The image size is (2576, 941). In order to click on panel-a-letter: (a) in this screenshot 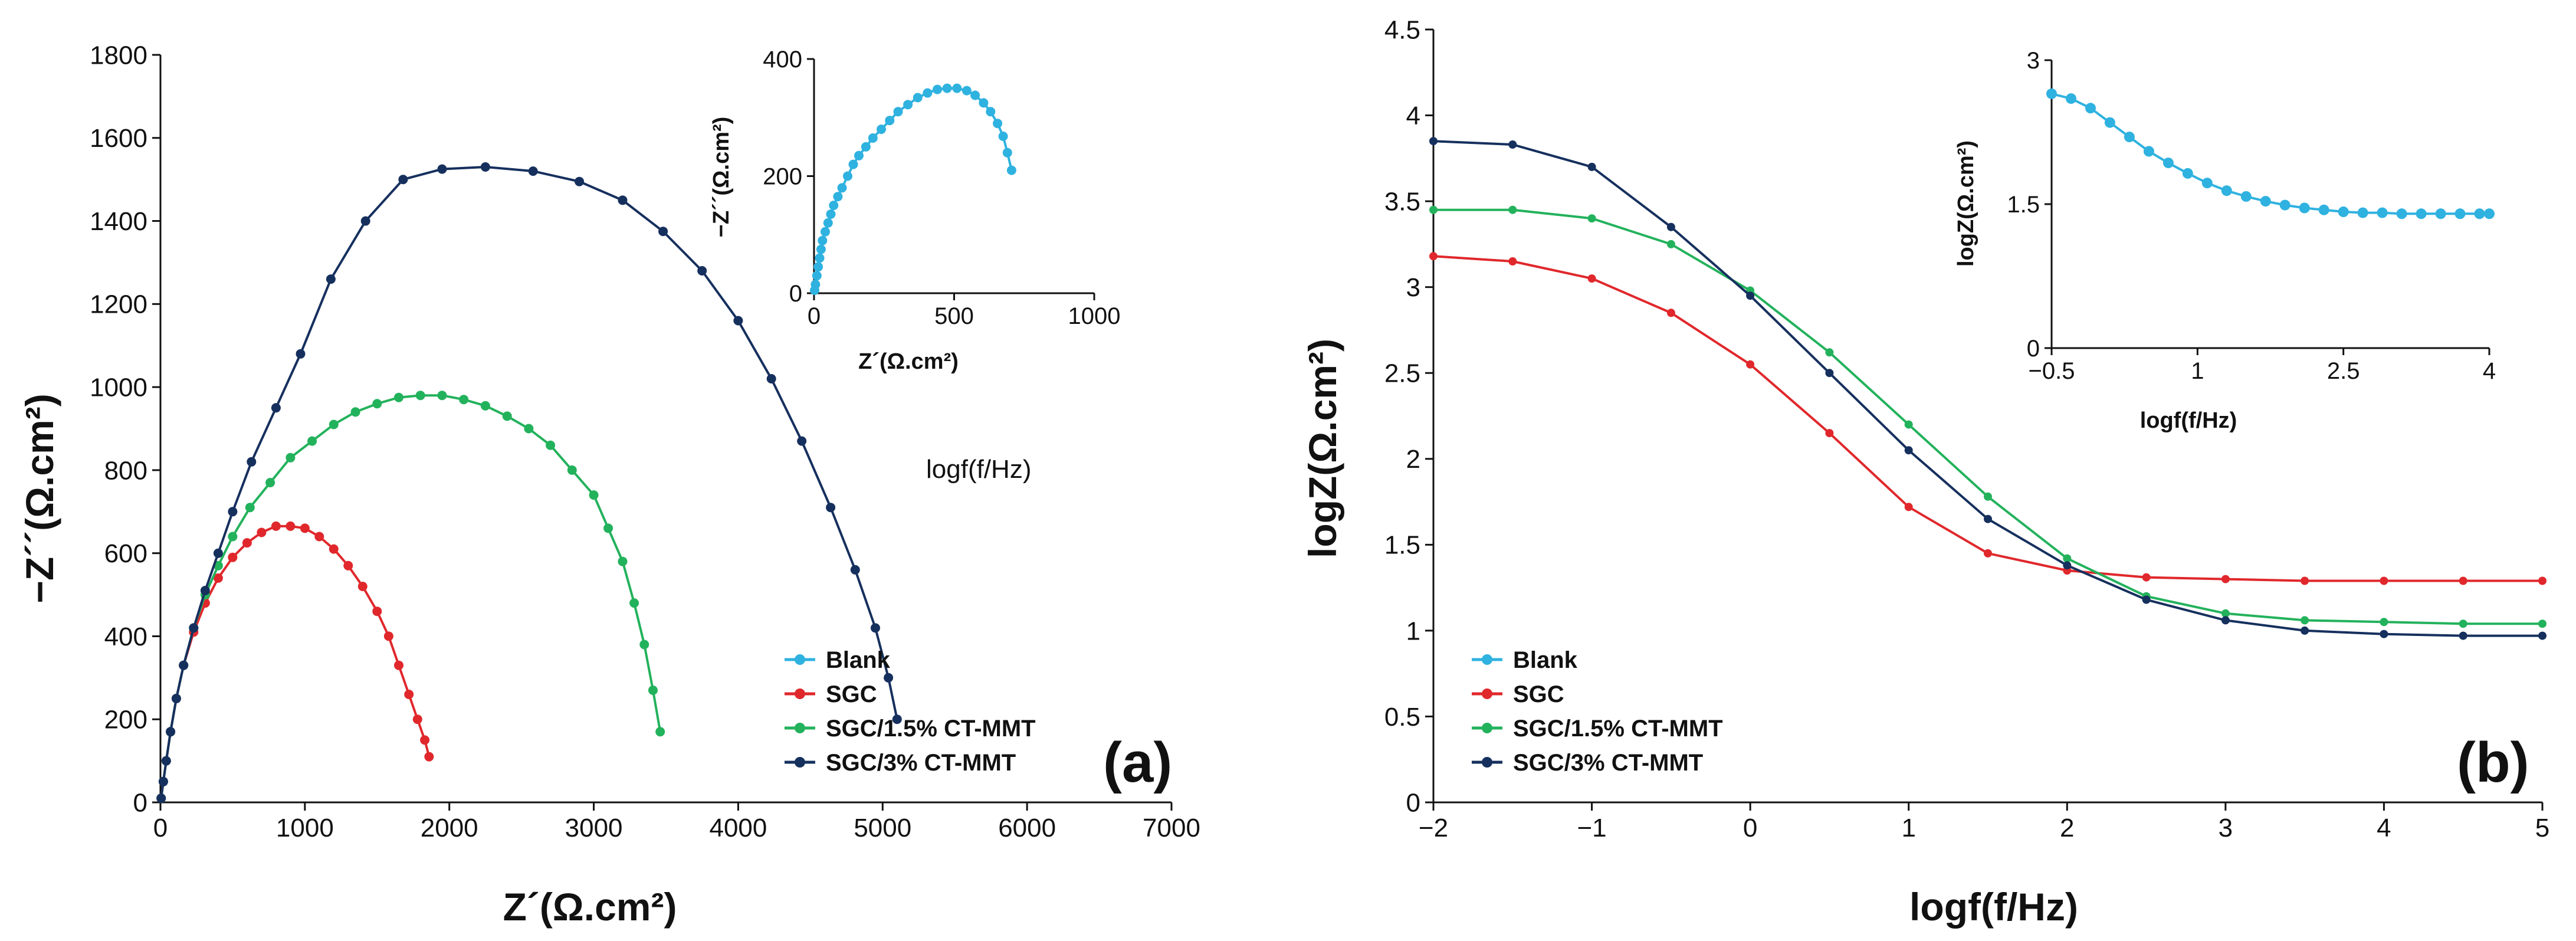, I will do `click(1137, 762)`.